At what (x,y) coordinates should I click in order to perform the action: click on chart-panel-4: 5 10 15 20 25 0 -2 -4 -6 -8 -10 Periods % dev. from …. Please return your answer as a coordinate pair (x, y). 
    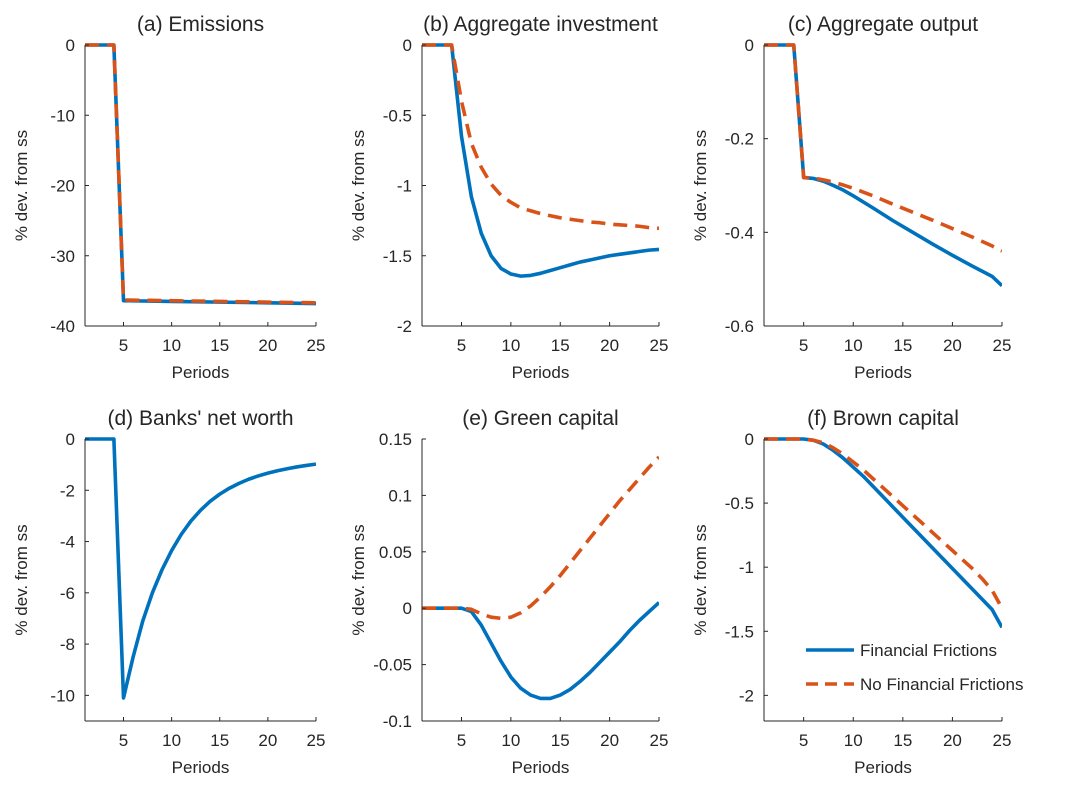
    Looking at the image, I should click on (168, 592).